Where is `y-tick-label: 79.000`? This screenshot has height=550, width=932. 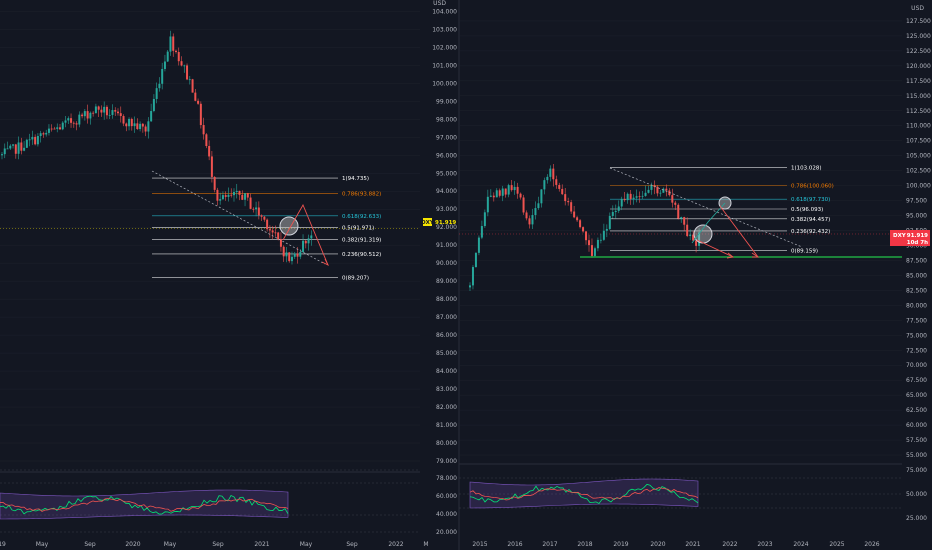
y-tick-label: 79.000 is located at coordinates (446, 461).